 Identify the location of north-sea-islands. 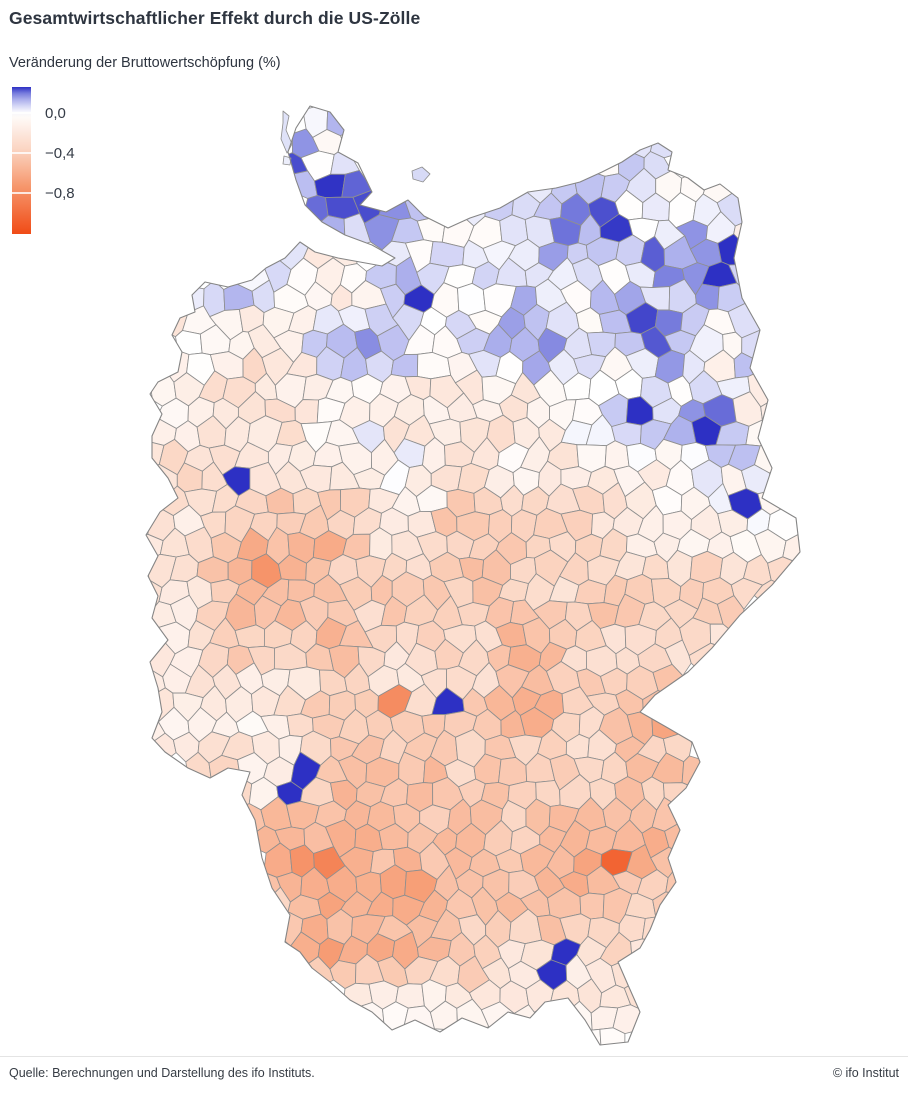
(355, 146).